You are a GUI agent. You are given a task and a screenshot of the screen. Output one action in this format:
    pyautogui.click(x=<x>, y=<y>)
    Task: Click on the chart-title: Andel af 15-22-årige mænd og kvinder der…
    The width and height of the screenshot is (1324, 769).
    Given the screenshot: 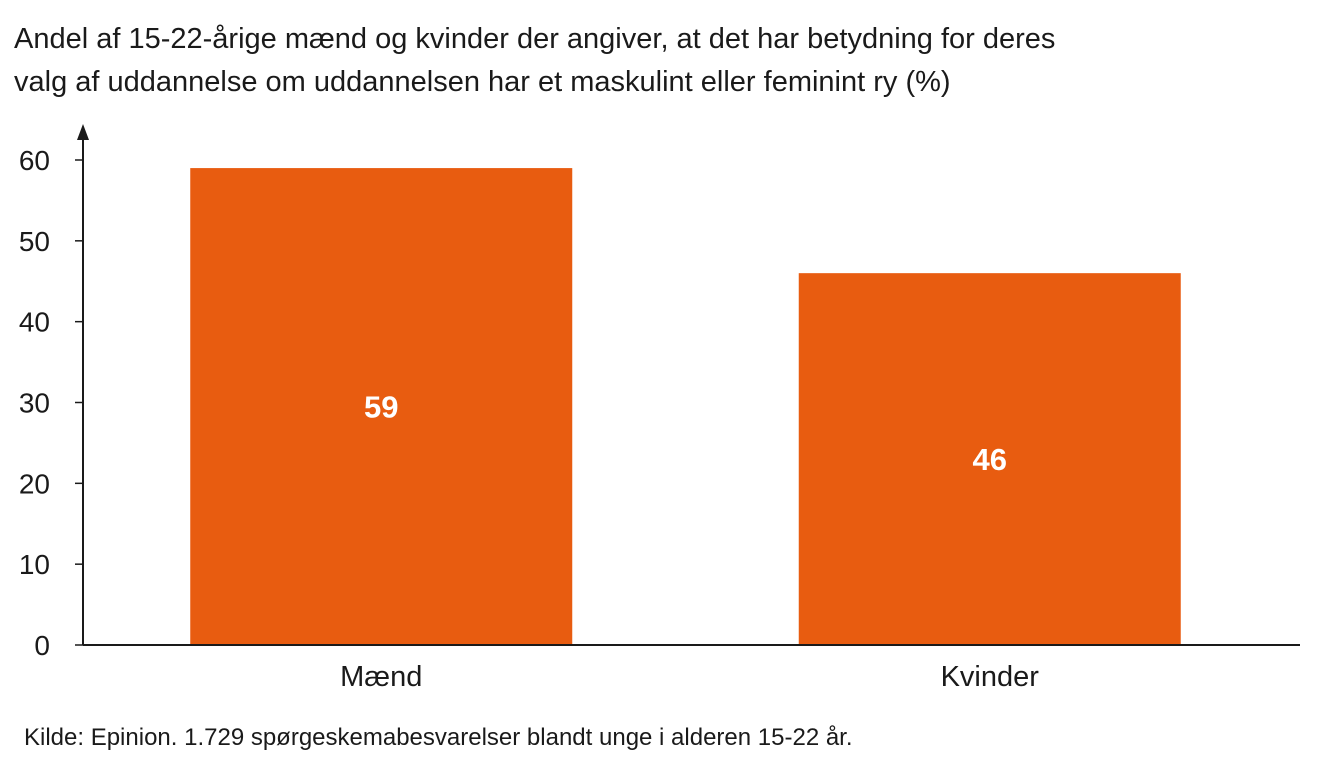 What is the action you would take?
    pyautogui.click(x=659, y=61)
    